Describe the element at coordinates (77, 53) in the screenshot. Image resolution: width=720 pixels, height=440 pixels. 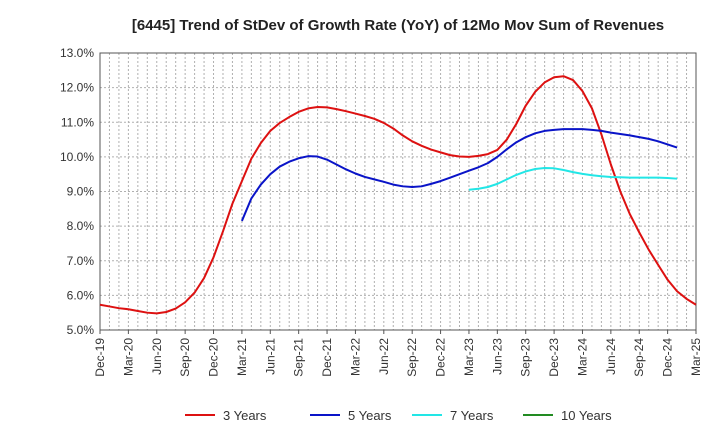
I see `y-tick-label: 13.0%` at that location.